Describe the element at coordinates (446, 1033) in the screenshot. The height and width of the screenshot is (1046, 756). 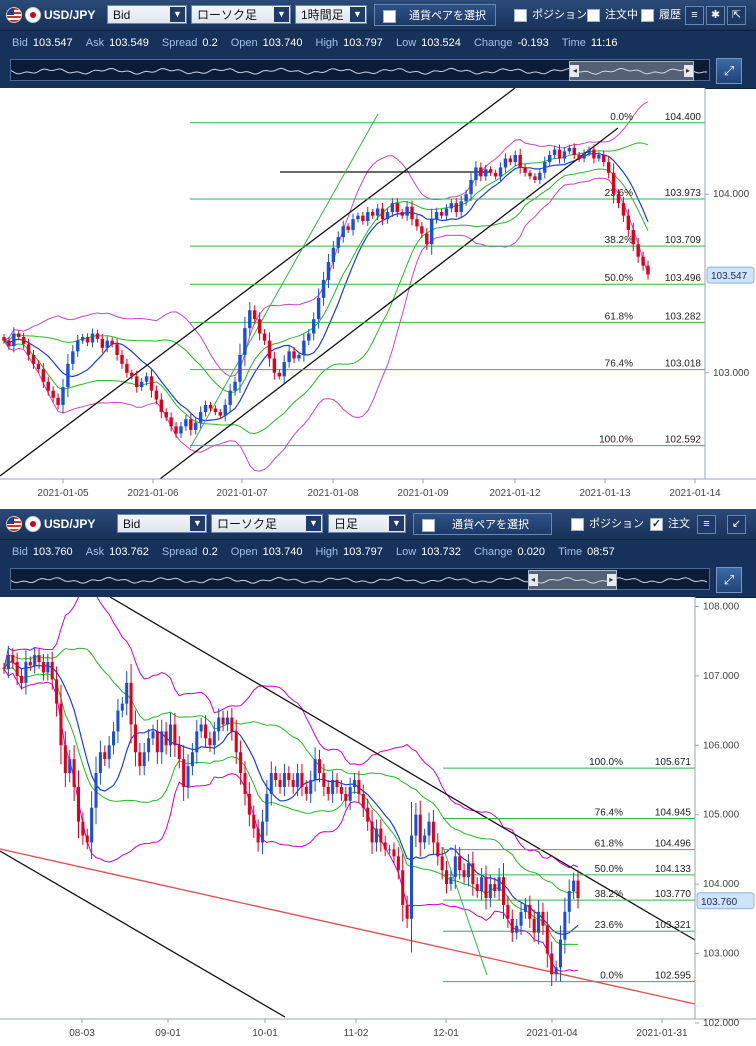
I see `x-tick-label: 12-01` at that location.